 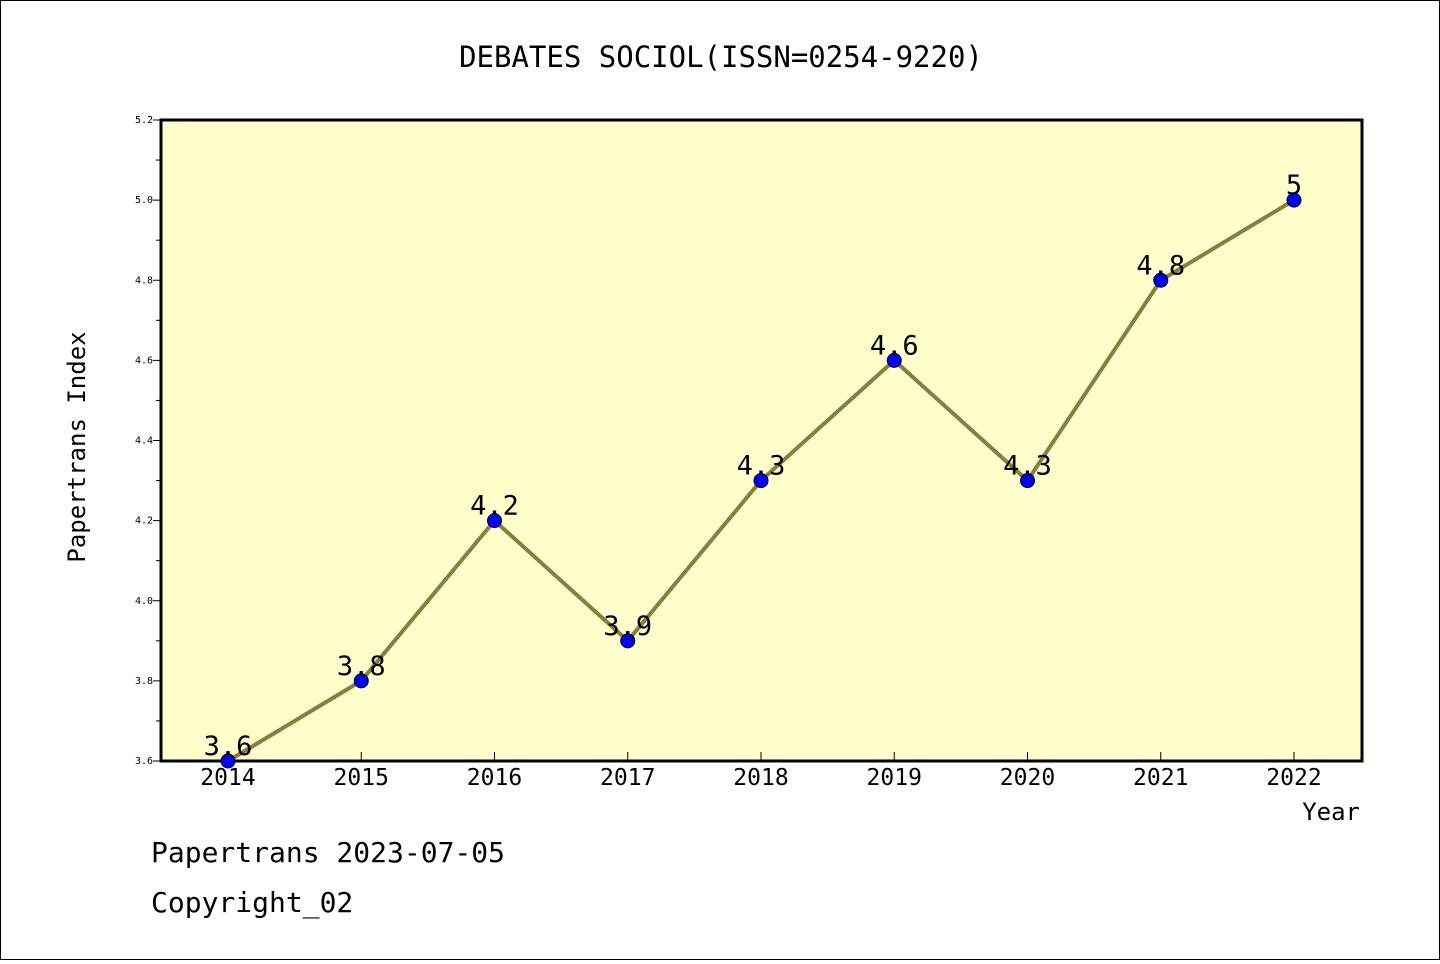 What do you see at coordinates (77, 446) in the screenshot?
I see `y-axis-label: Papertrans Index` at bounding box center [77, 446].